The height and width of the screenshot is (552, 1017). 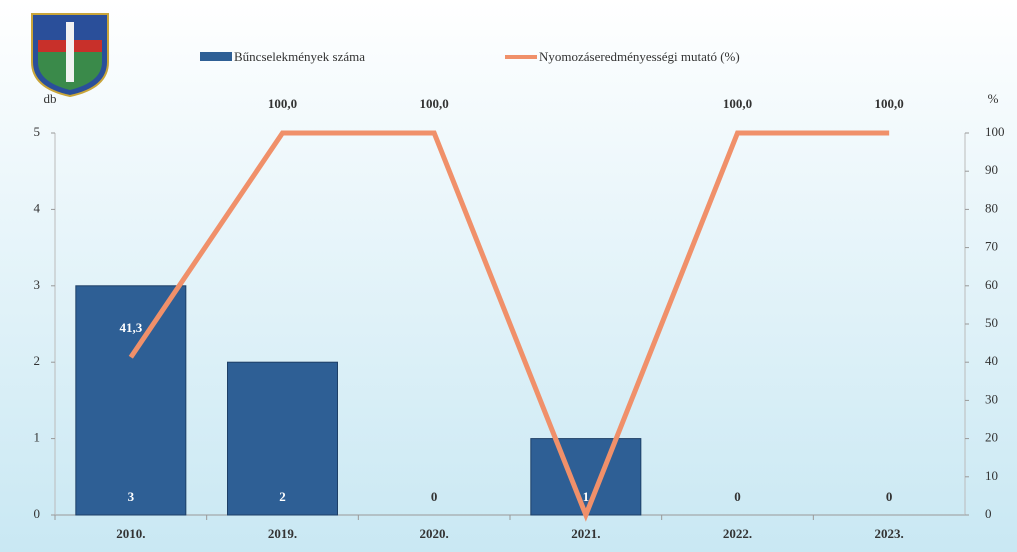 I want to click on y2-tick-label: 10, so click(x=991, y=475).